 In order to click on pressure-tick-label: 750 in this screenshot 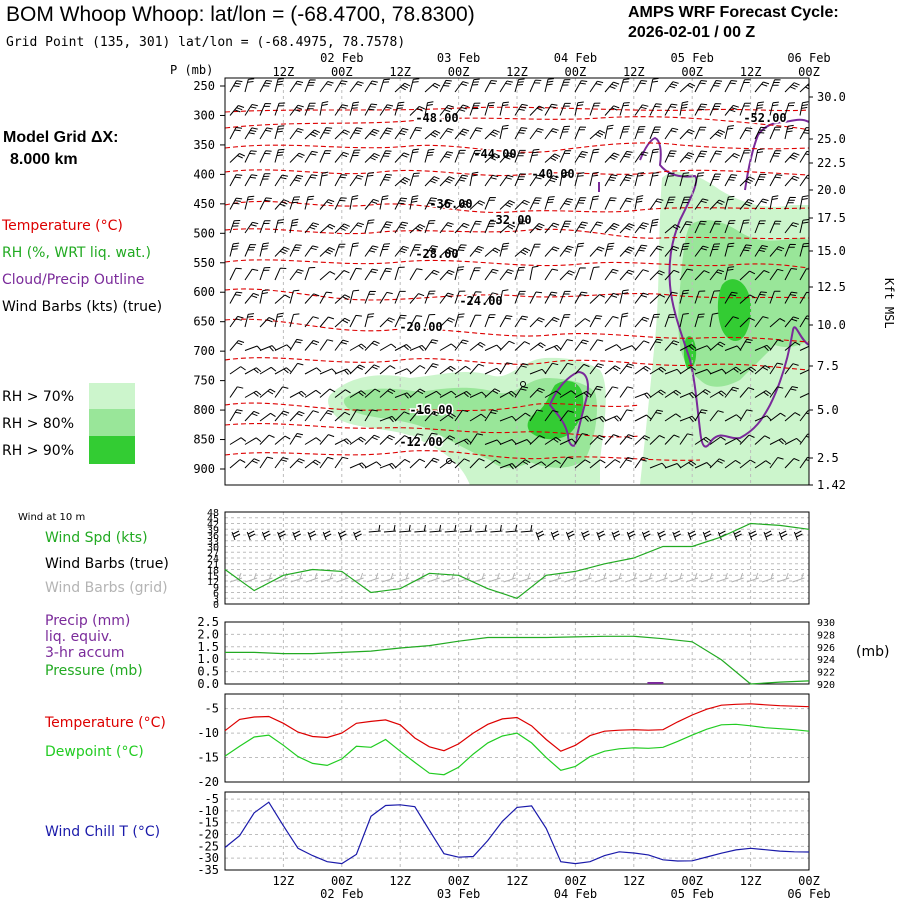, I will do `click(204, 381)`.